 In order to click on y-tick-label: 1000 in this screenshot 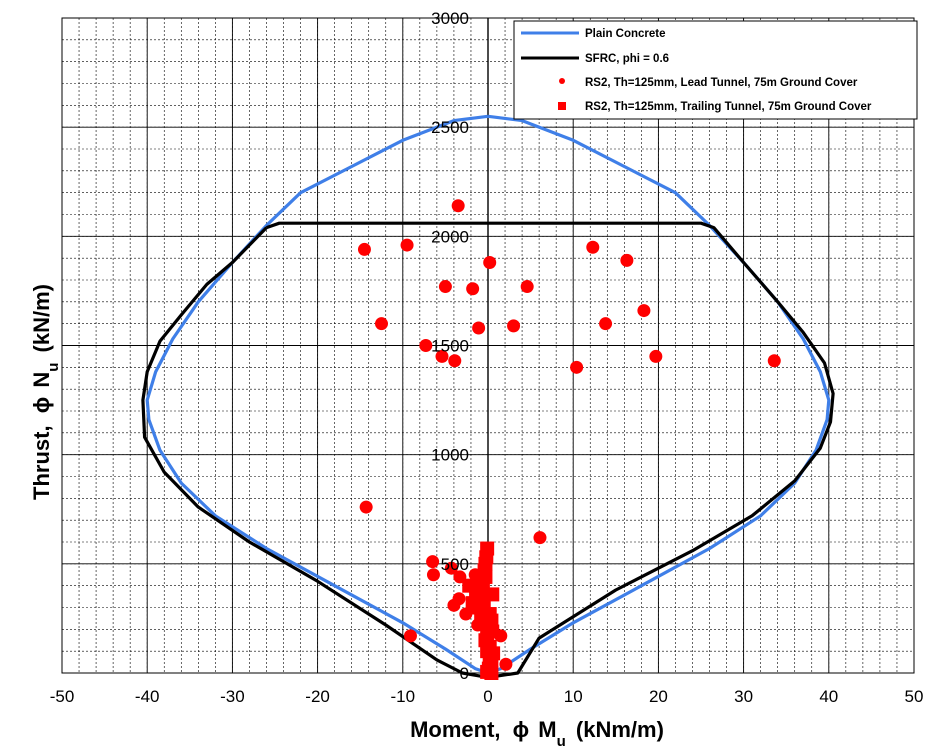, I will do `click(450, 455)`.